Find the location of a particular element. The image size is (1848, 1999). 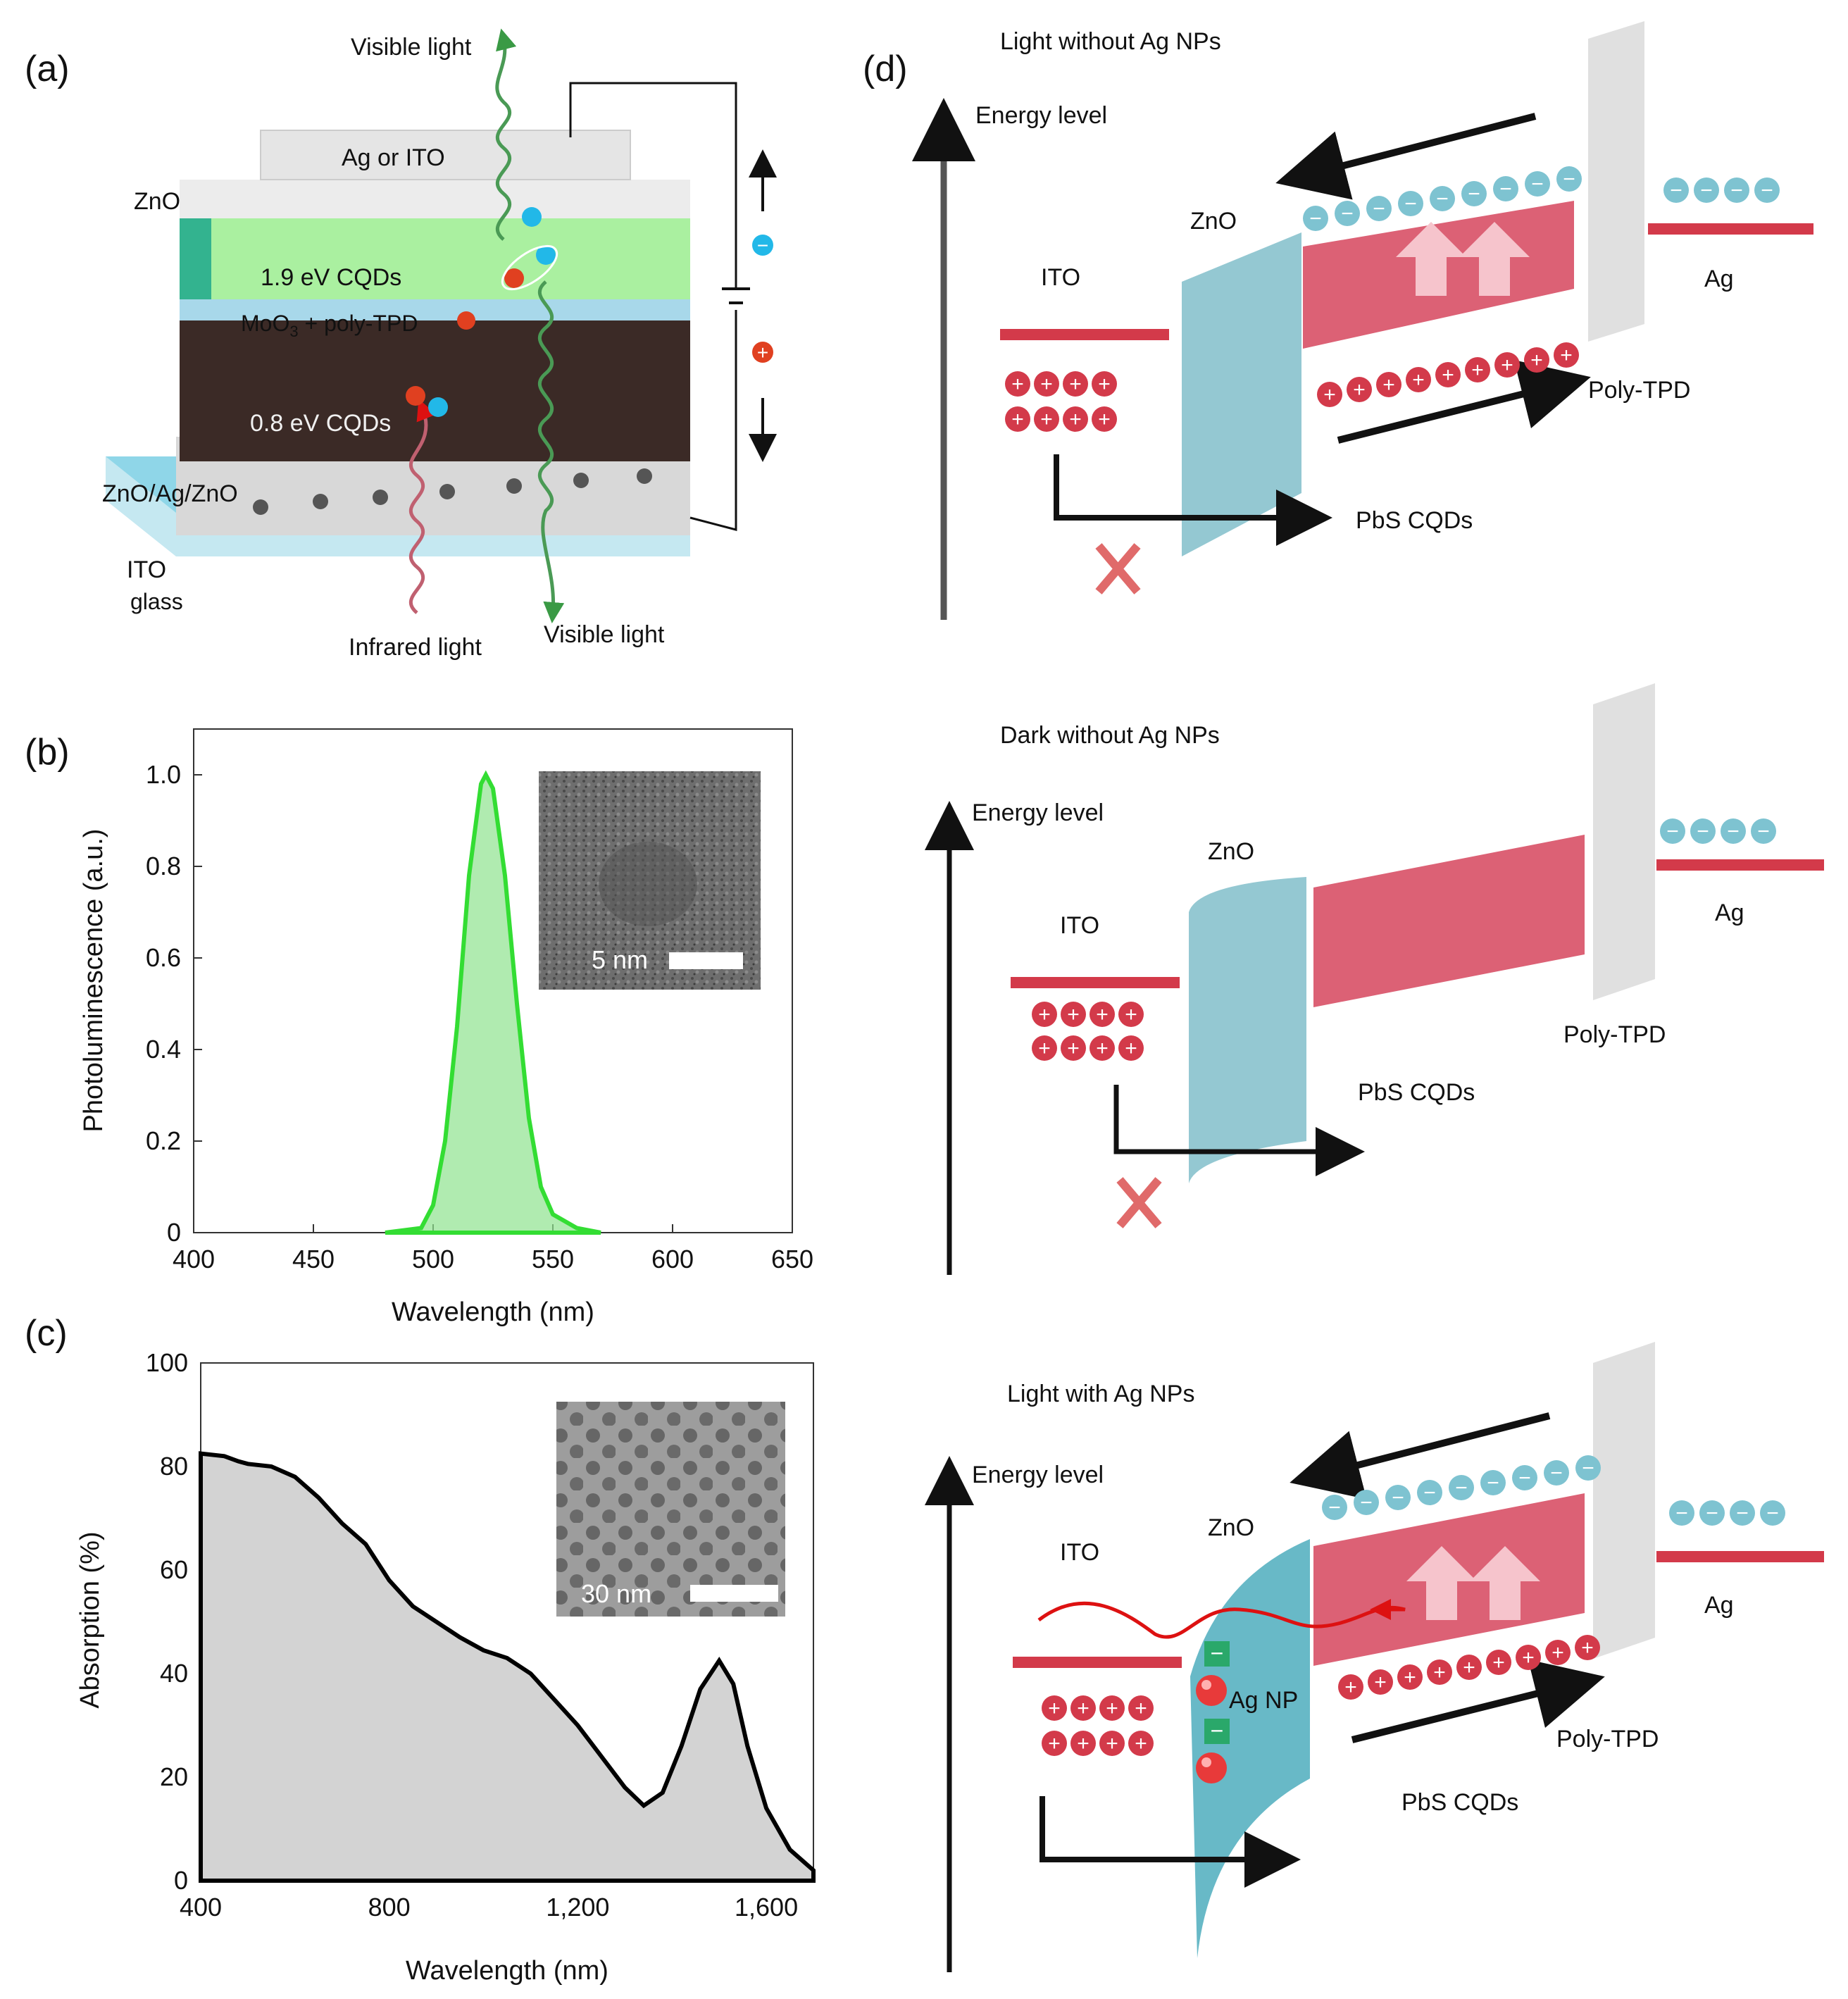

top-electrode-layer is located at coordinates (446, 155).